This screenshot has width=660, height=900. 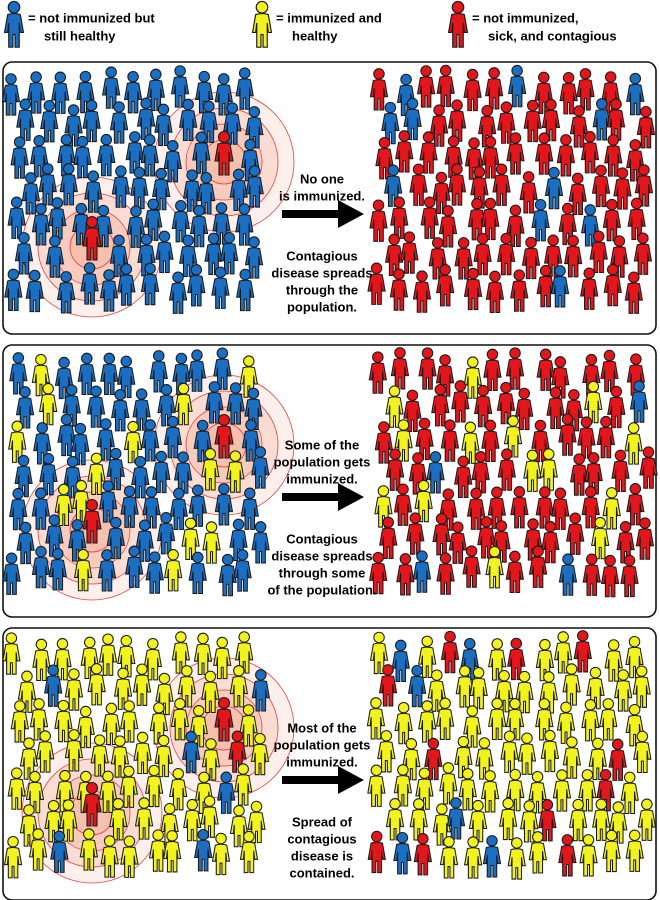 What do you see at coordinates (322, 478) in the screenshot?
I see `status-text: immunized.` at bounding box center [322, 478].